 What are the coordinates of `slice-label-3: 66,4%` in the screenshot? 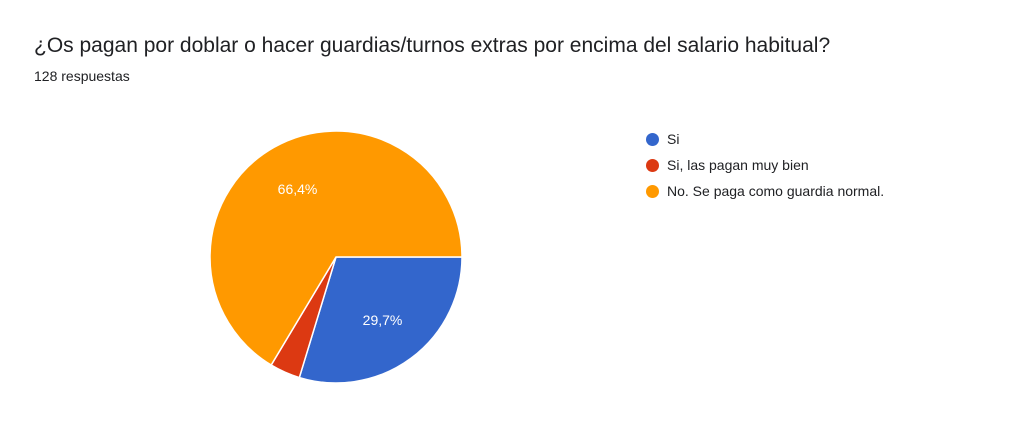 It's located at (298, 189).